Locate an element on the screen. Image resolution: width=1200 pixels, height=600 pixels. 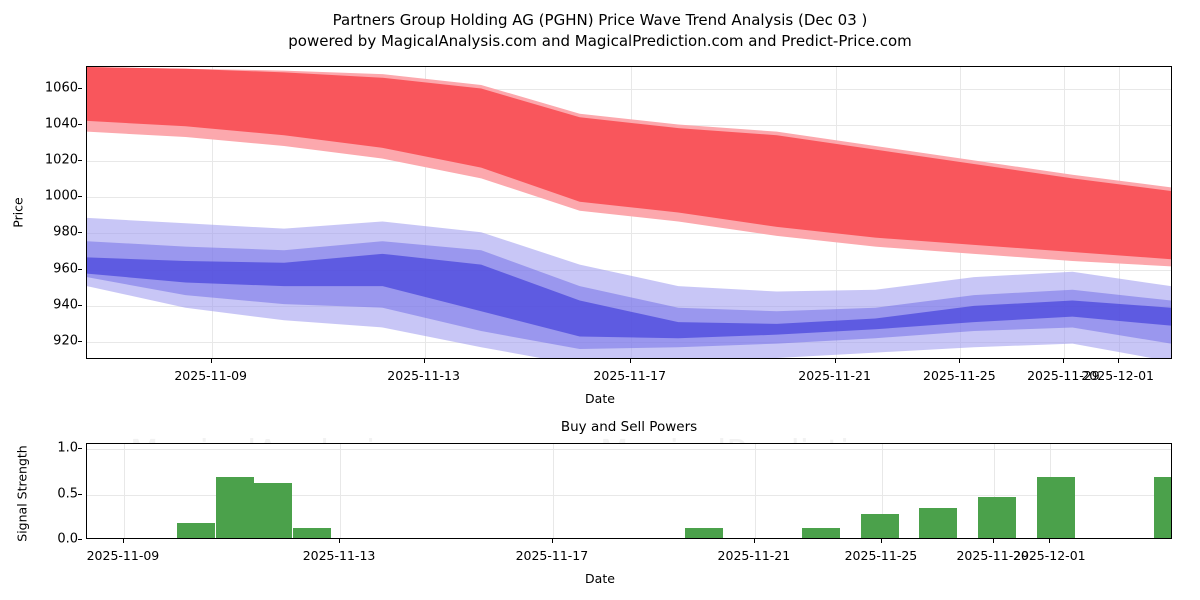
signal-x-tick-label: 2025-11-13 is located at coordinates (339, 555).